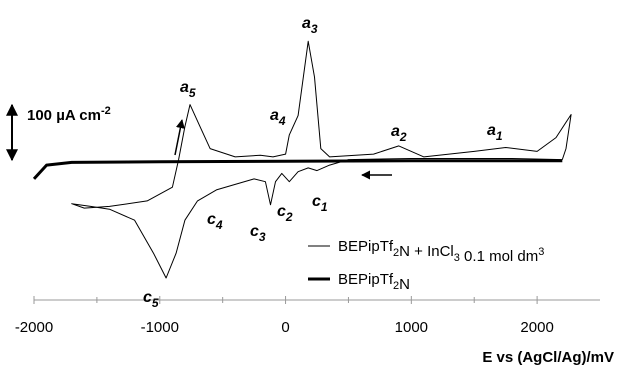  Describe the element at coordinates (426, 251) in the screenshot. I see `text-part: N + InCl` at that location.